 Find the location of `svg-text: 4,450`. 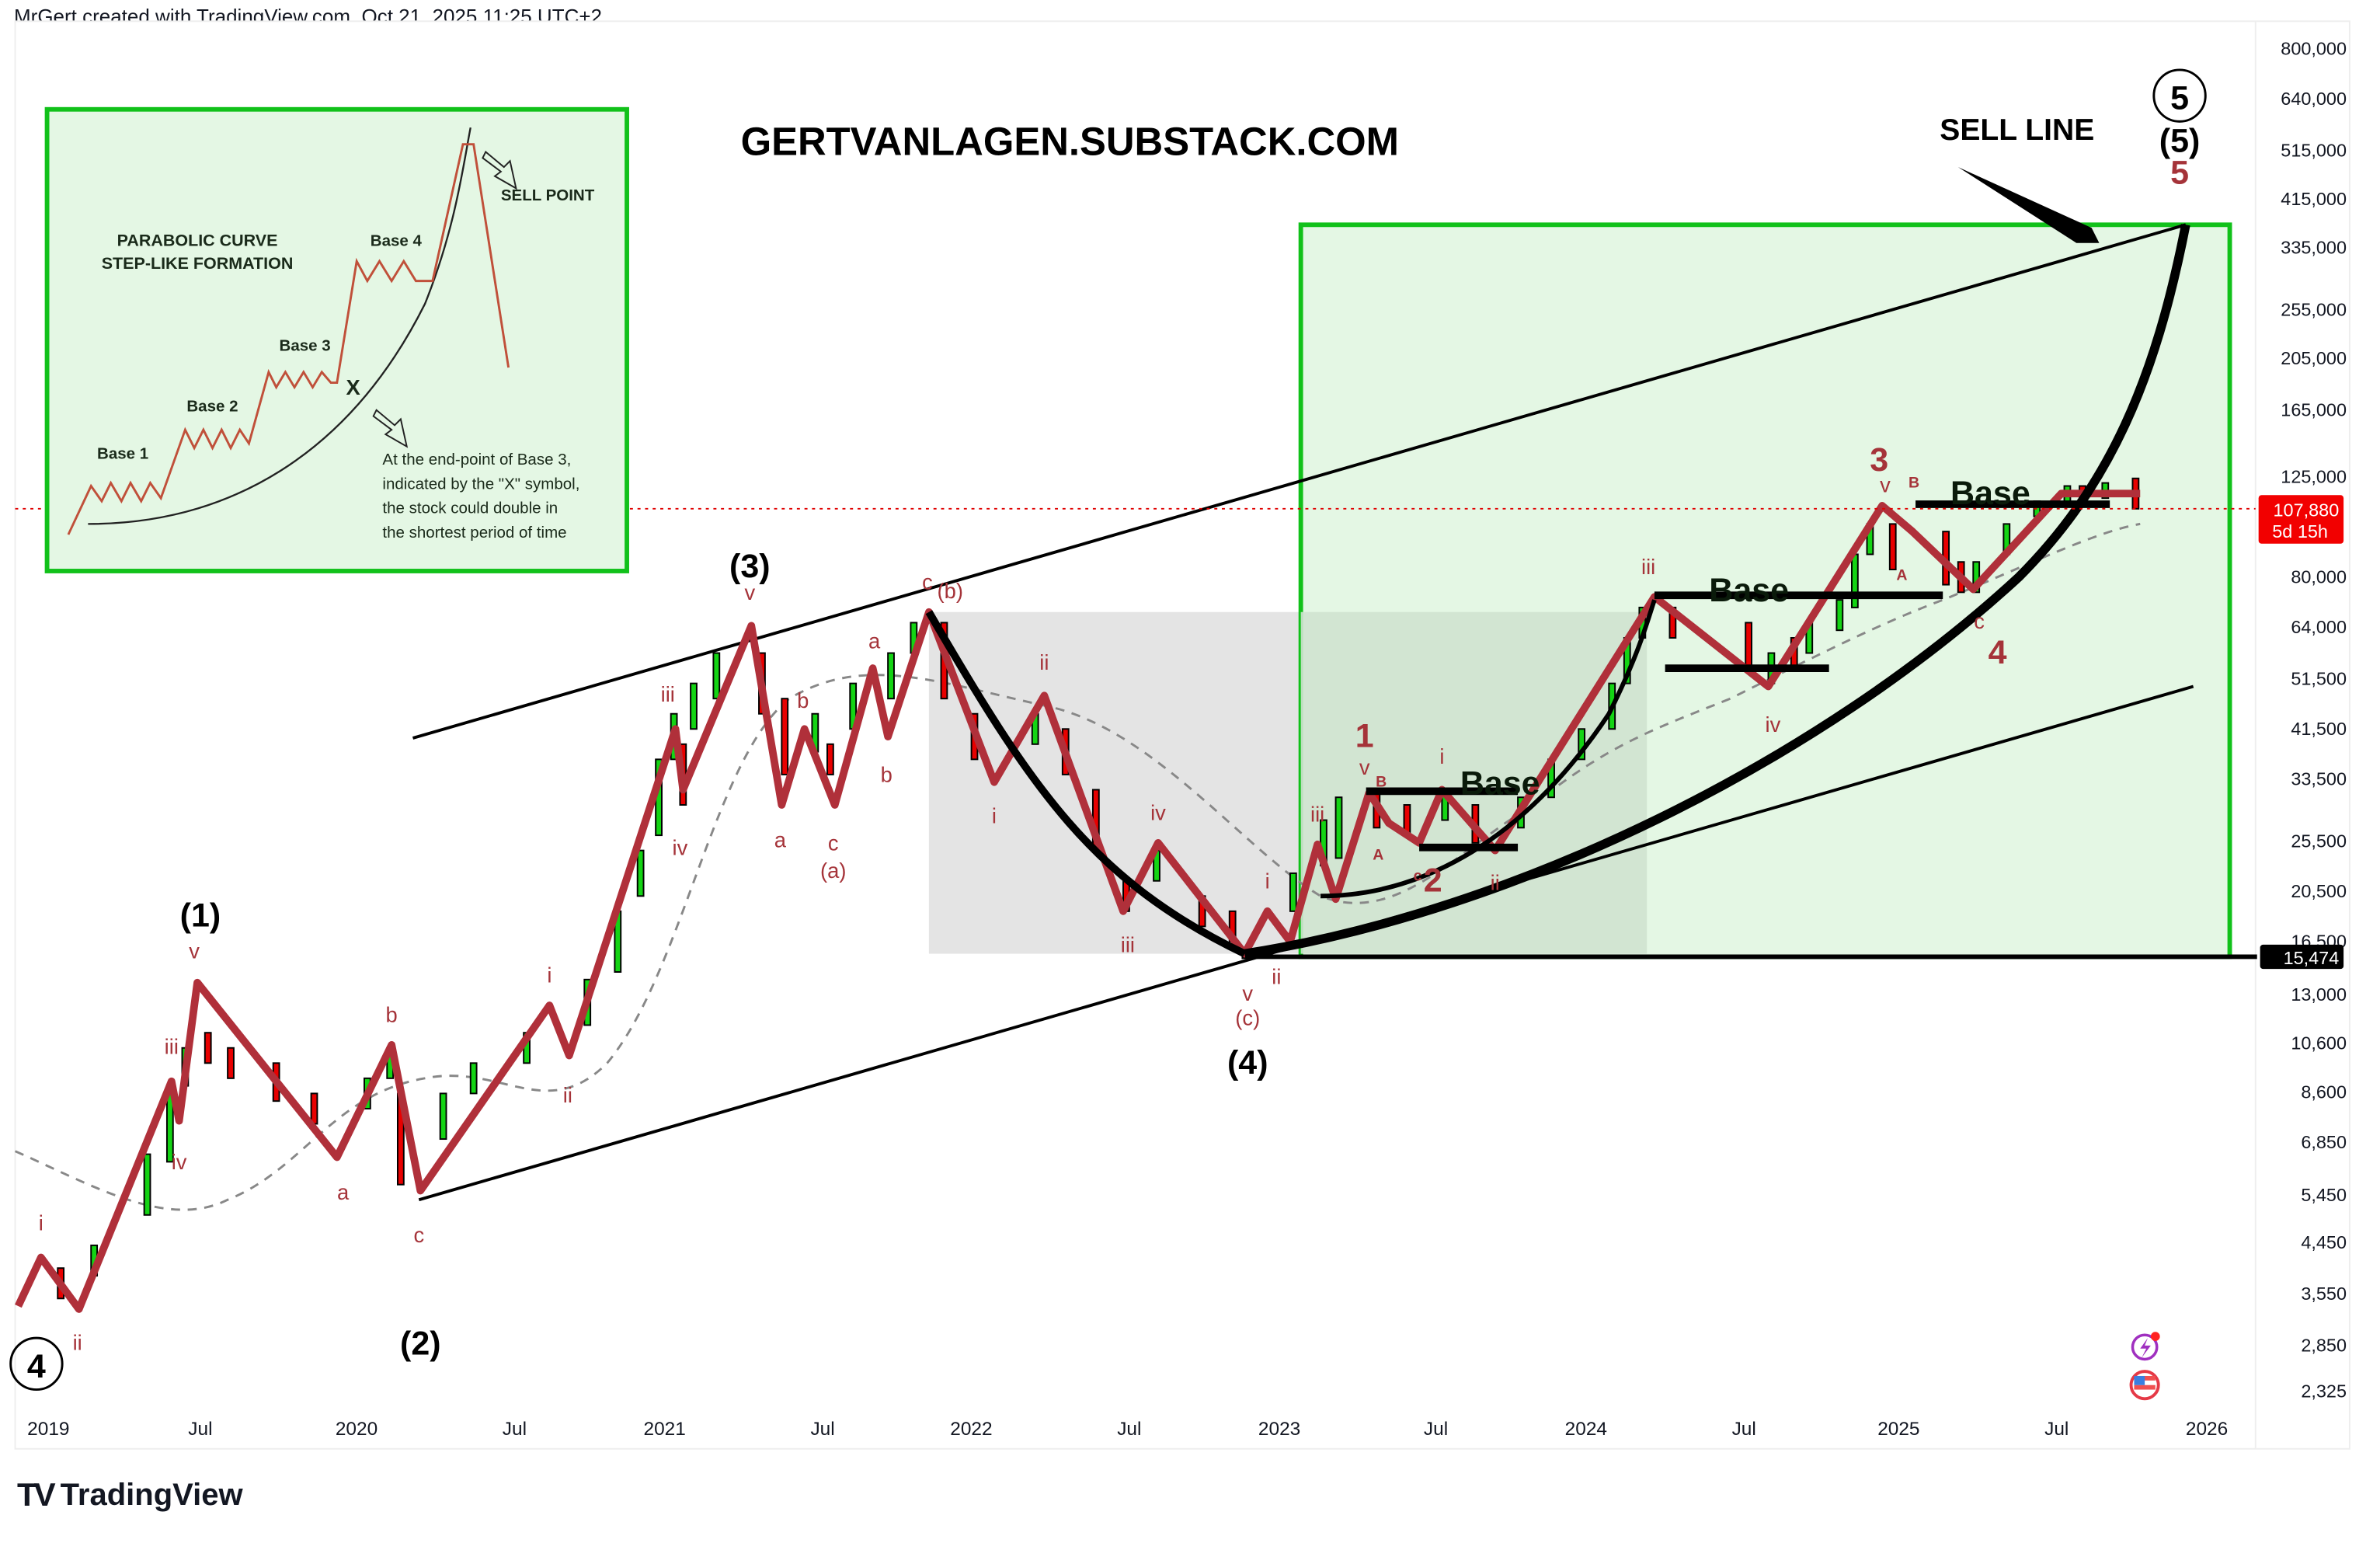

svg-text: 4,450 is located at coordinates (2324, 1242).